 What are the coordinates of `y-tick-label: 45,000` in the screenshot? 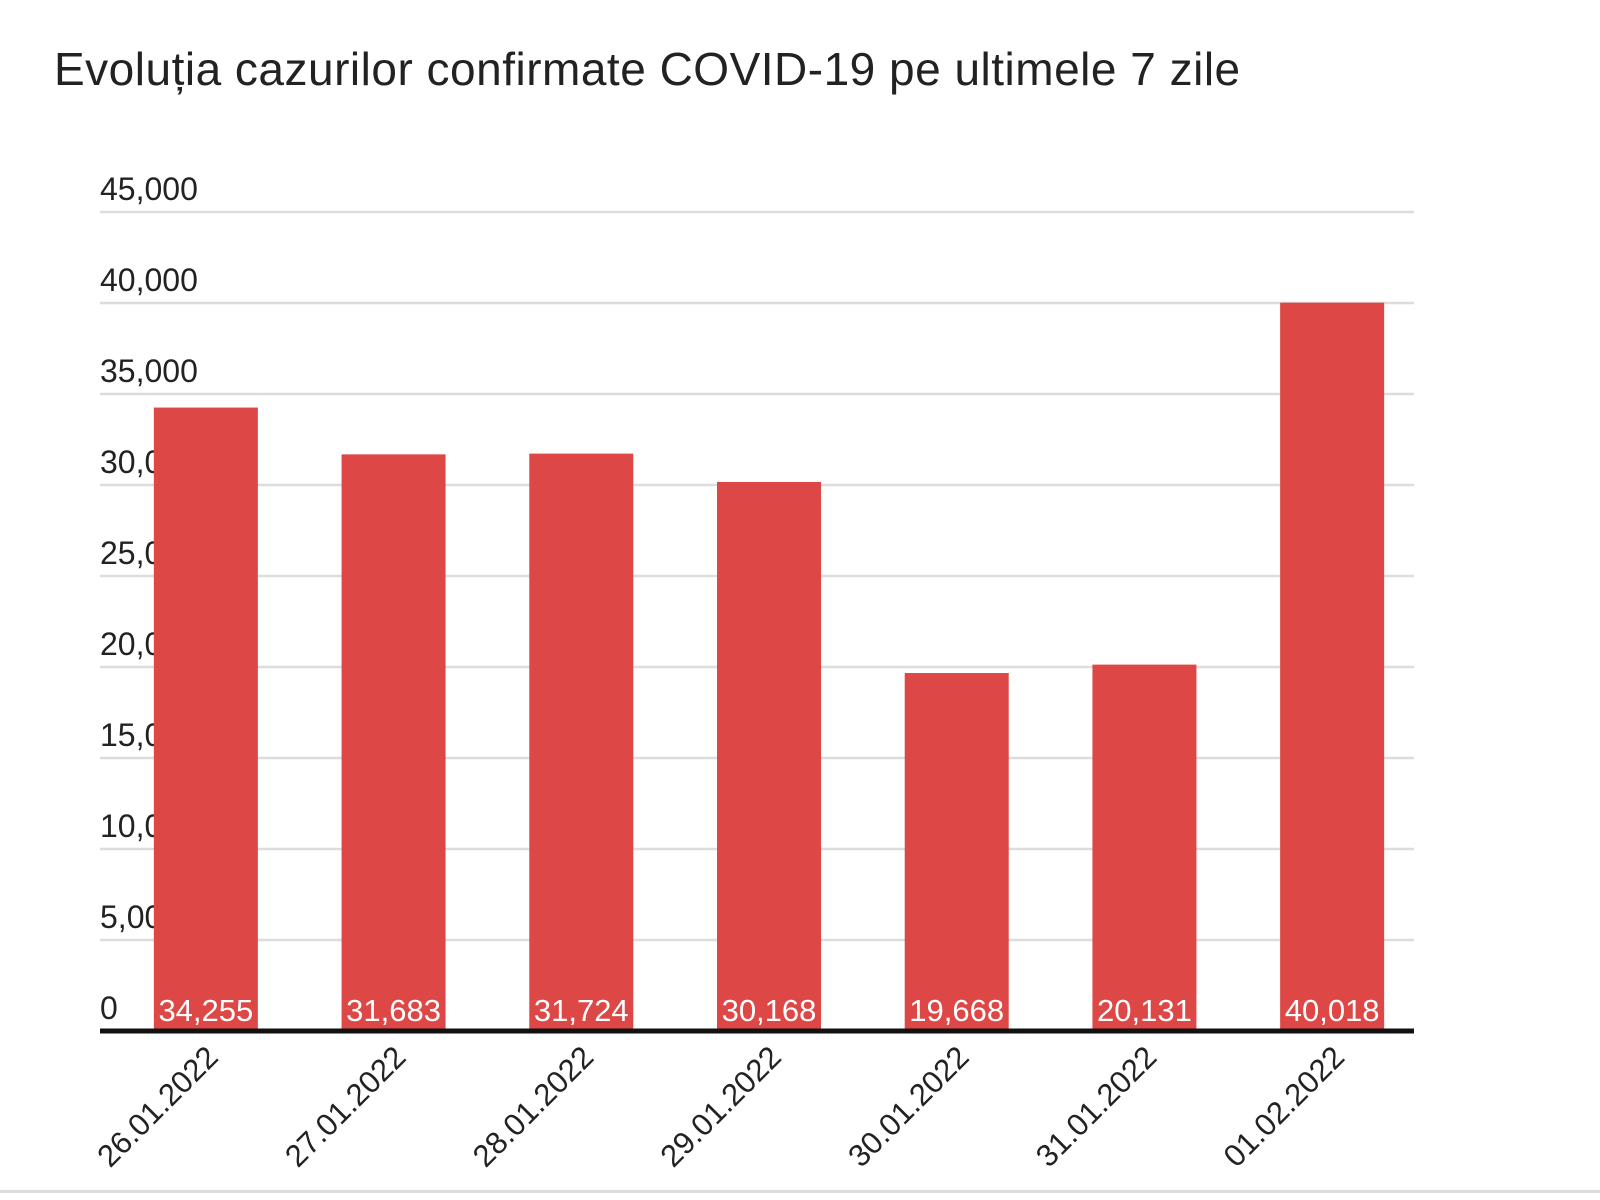 It's located at (149, 189).